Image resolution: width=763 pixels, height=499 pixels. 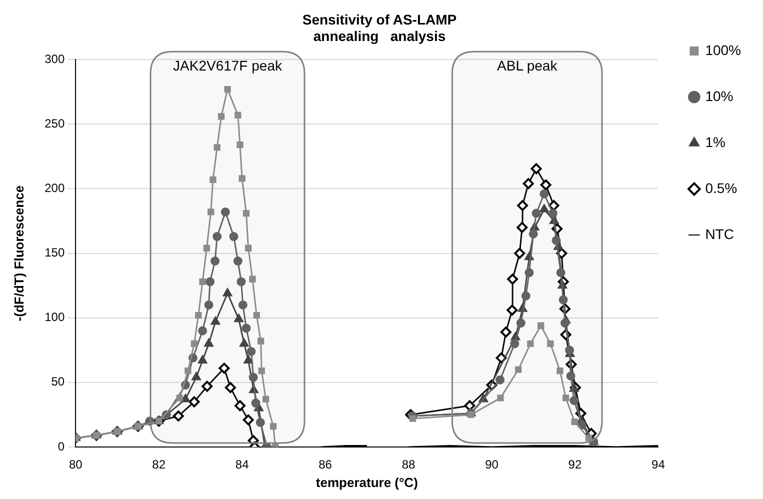 I want to click on y-tick-label: 150, so click(x=54, y=253).